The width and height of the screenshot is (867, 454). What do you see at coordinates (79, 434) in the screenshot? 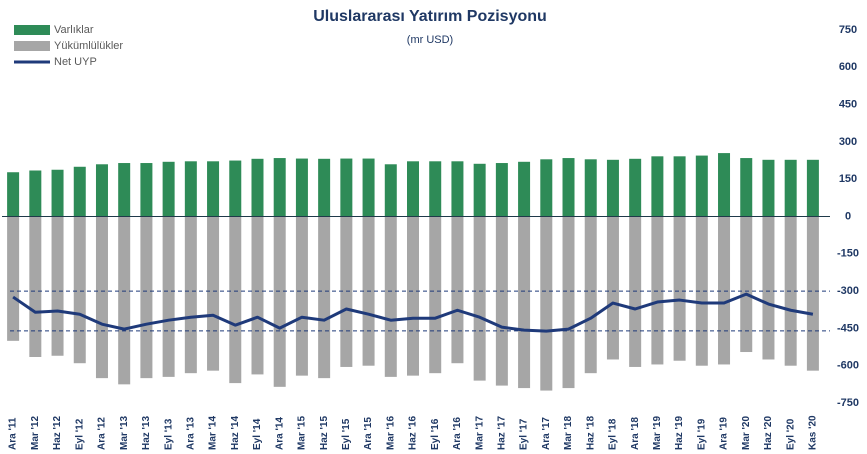
I see `x-tick-label: Eyl '12` at bounding box center [79, 434].